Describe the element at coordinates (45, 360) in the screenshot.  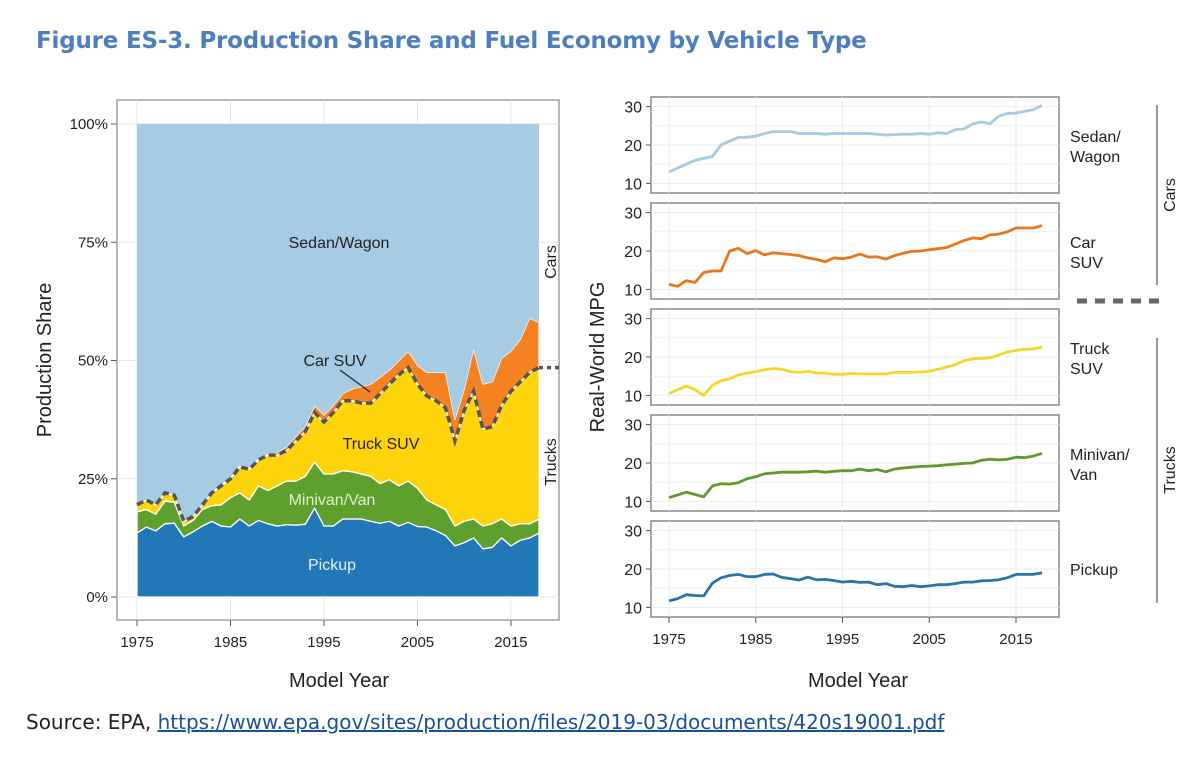
I see `left-y-axis-label: Production Share` at that location.